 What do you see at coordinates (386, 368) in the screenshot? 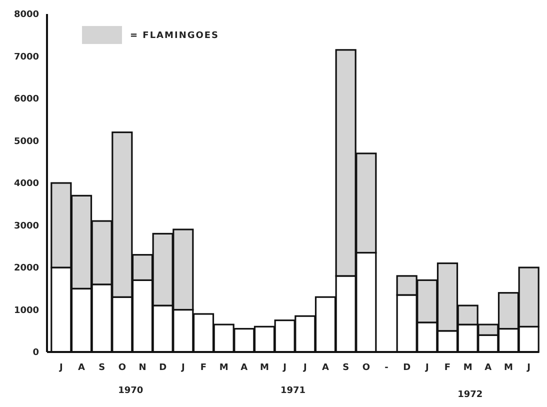
I see `x-tick-label: -` at bounding box center [386, 368].